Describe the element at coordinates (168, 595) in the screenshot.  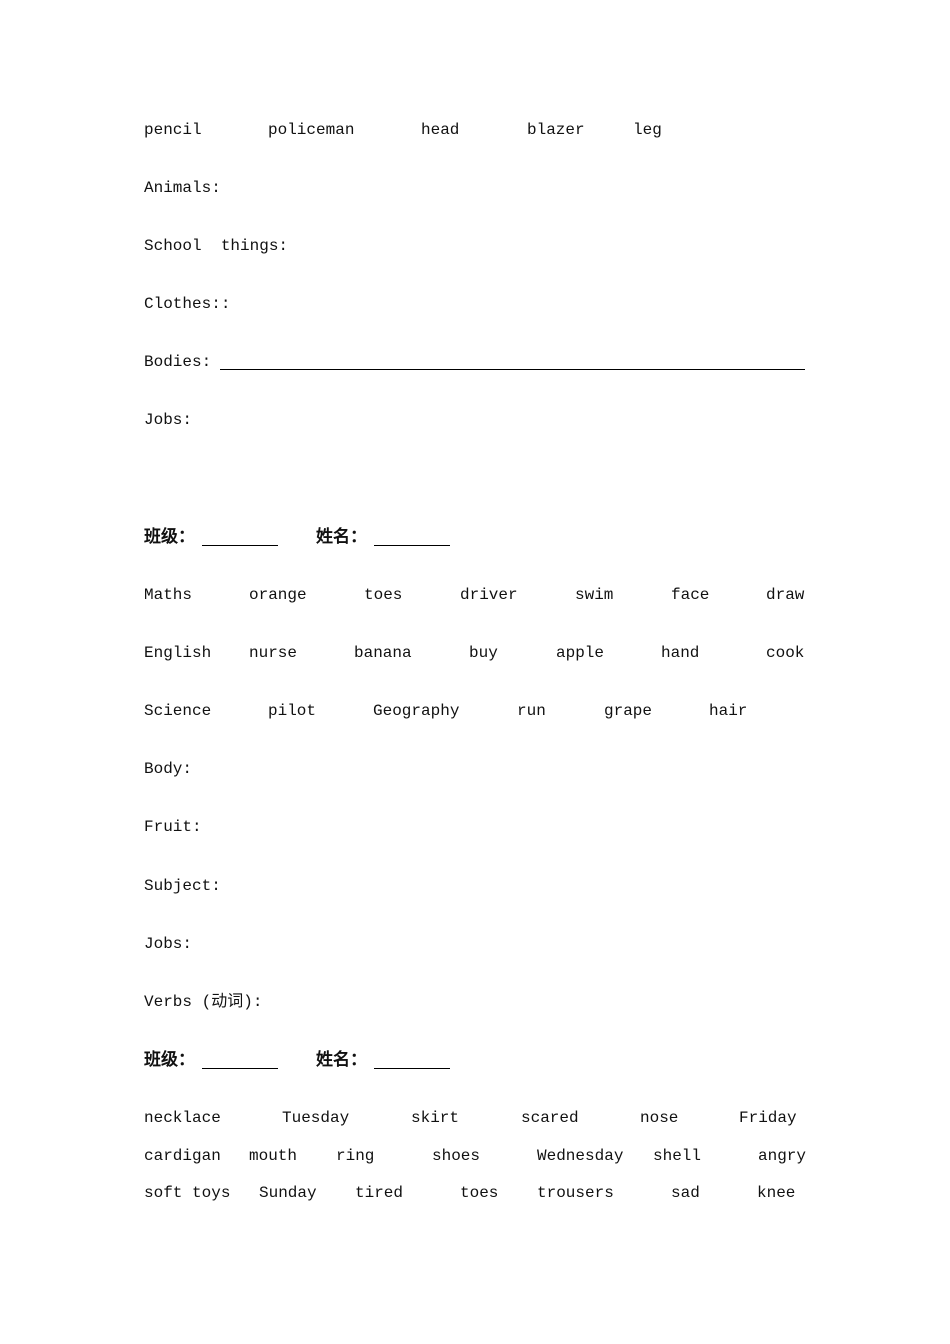
I see `word: Maths` at that location.